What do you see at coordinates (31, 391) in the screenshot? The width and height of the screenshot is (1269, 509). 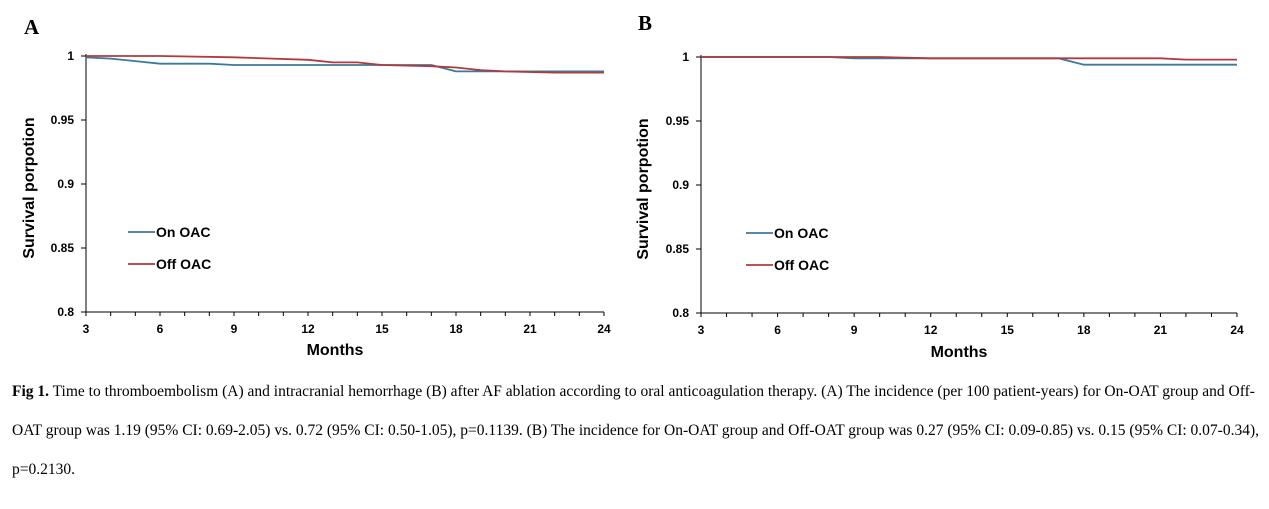 I see `caption-label: Fig 1.` at bounding box center [31, 391].